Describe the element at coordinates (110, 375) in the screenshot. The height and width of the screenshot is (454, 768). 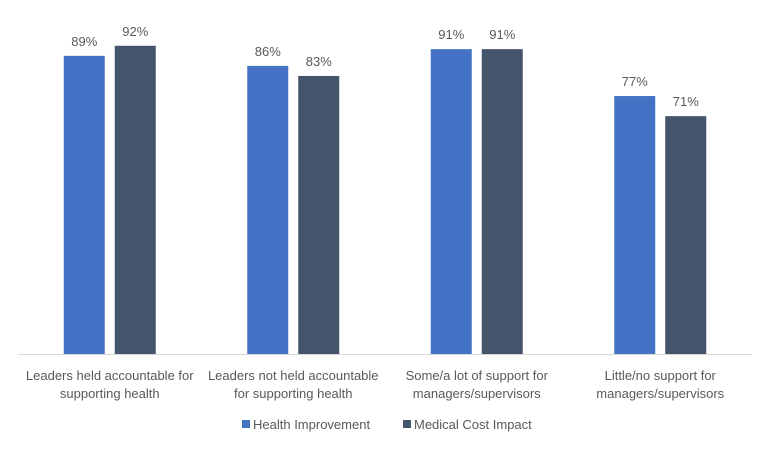
I see `category-label: Leaders held accountable for` at that location.